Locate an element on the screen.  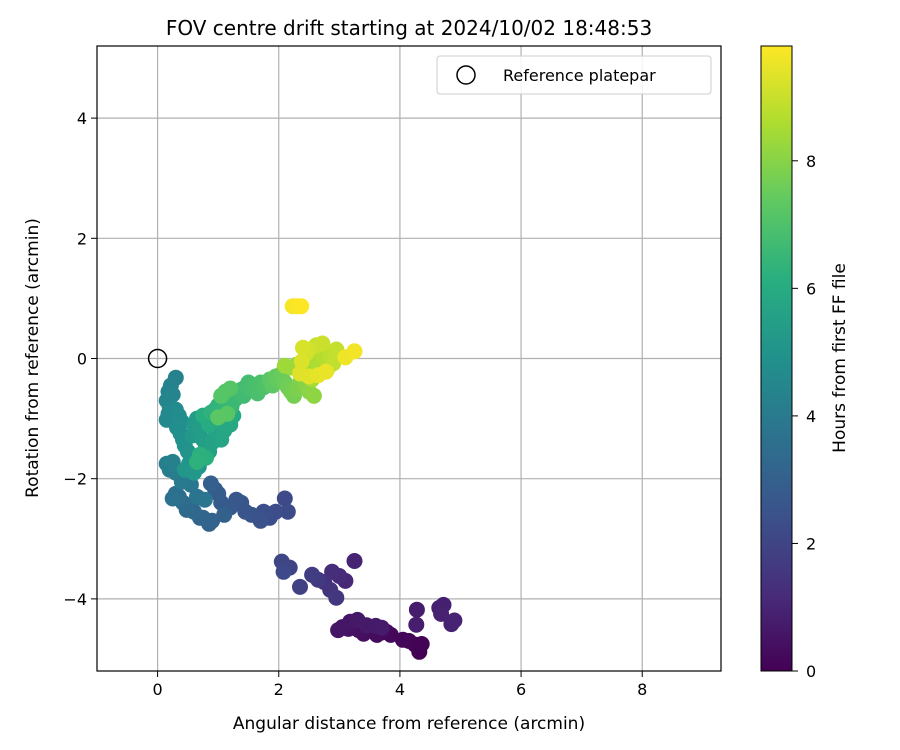
colorbar-tick-label: 4 is located at coordinates (811, 416).